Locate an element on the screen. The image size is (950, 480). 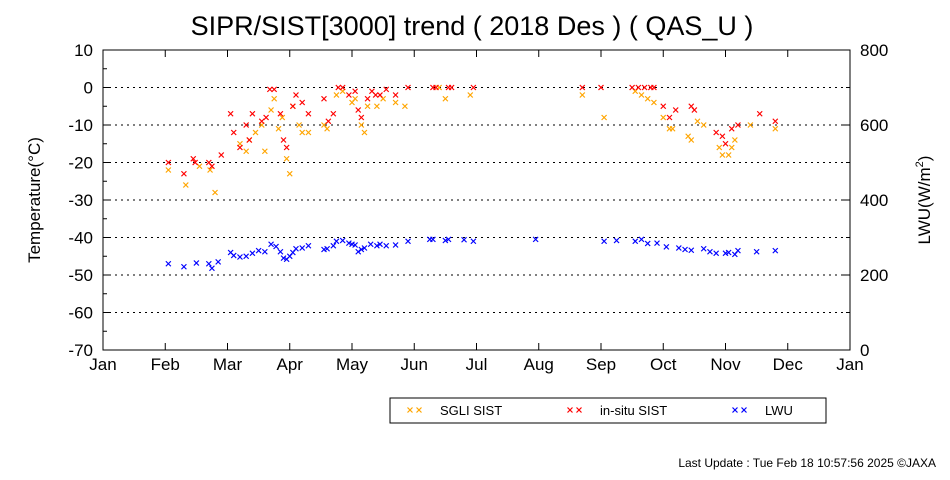
y-tick-label: 0 is located at coordinates (88, 88).